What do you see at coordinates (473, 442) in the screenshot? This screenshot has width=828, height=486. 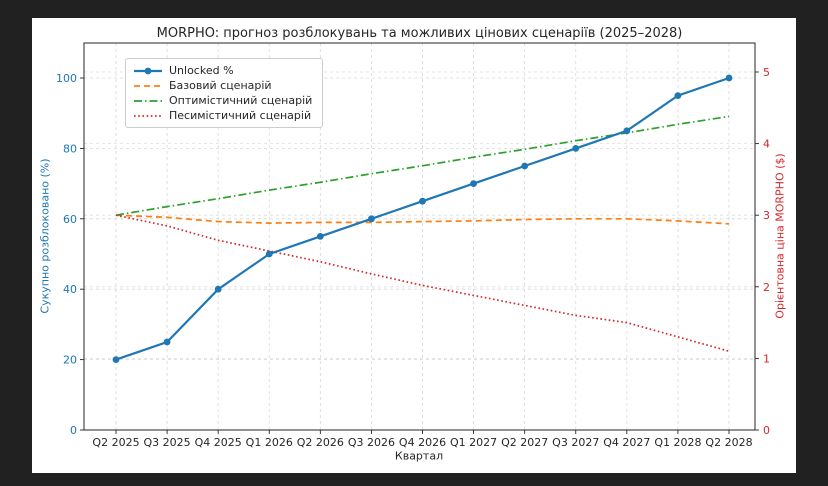 I see `tick-label-x: Q1 2027` at bounding box center [473, 442].